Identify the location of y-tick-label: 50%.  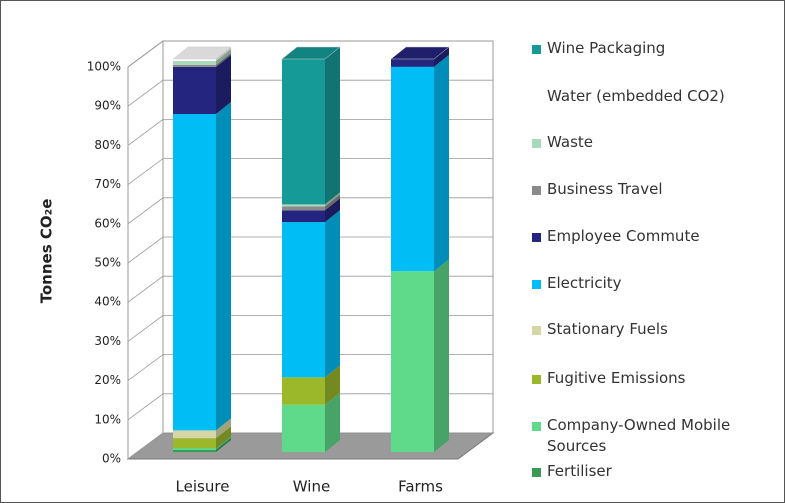
(107, 263).